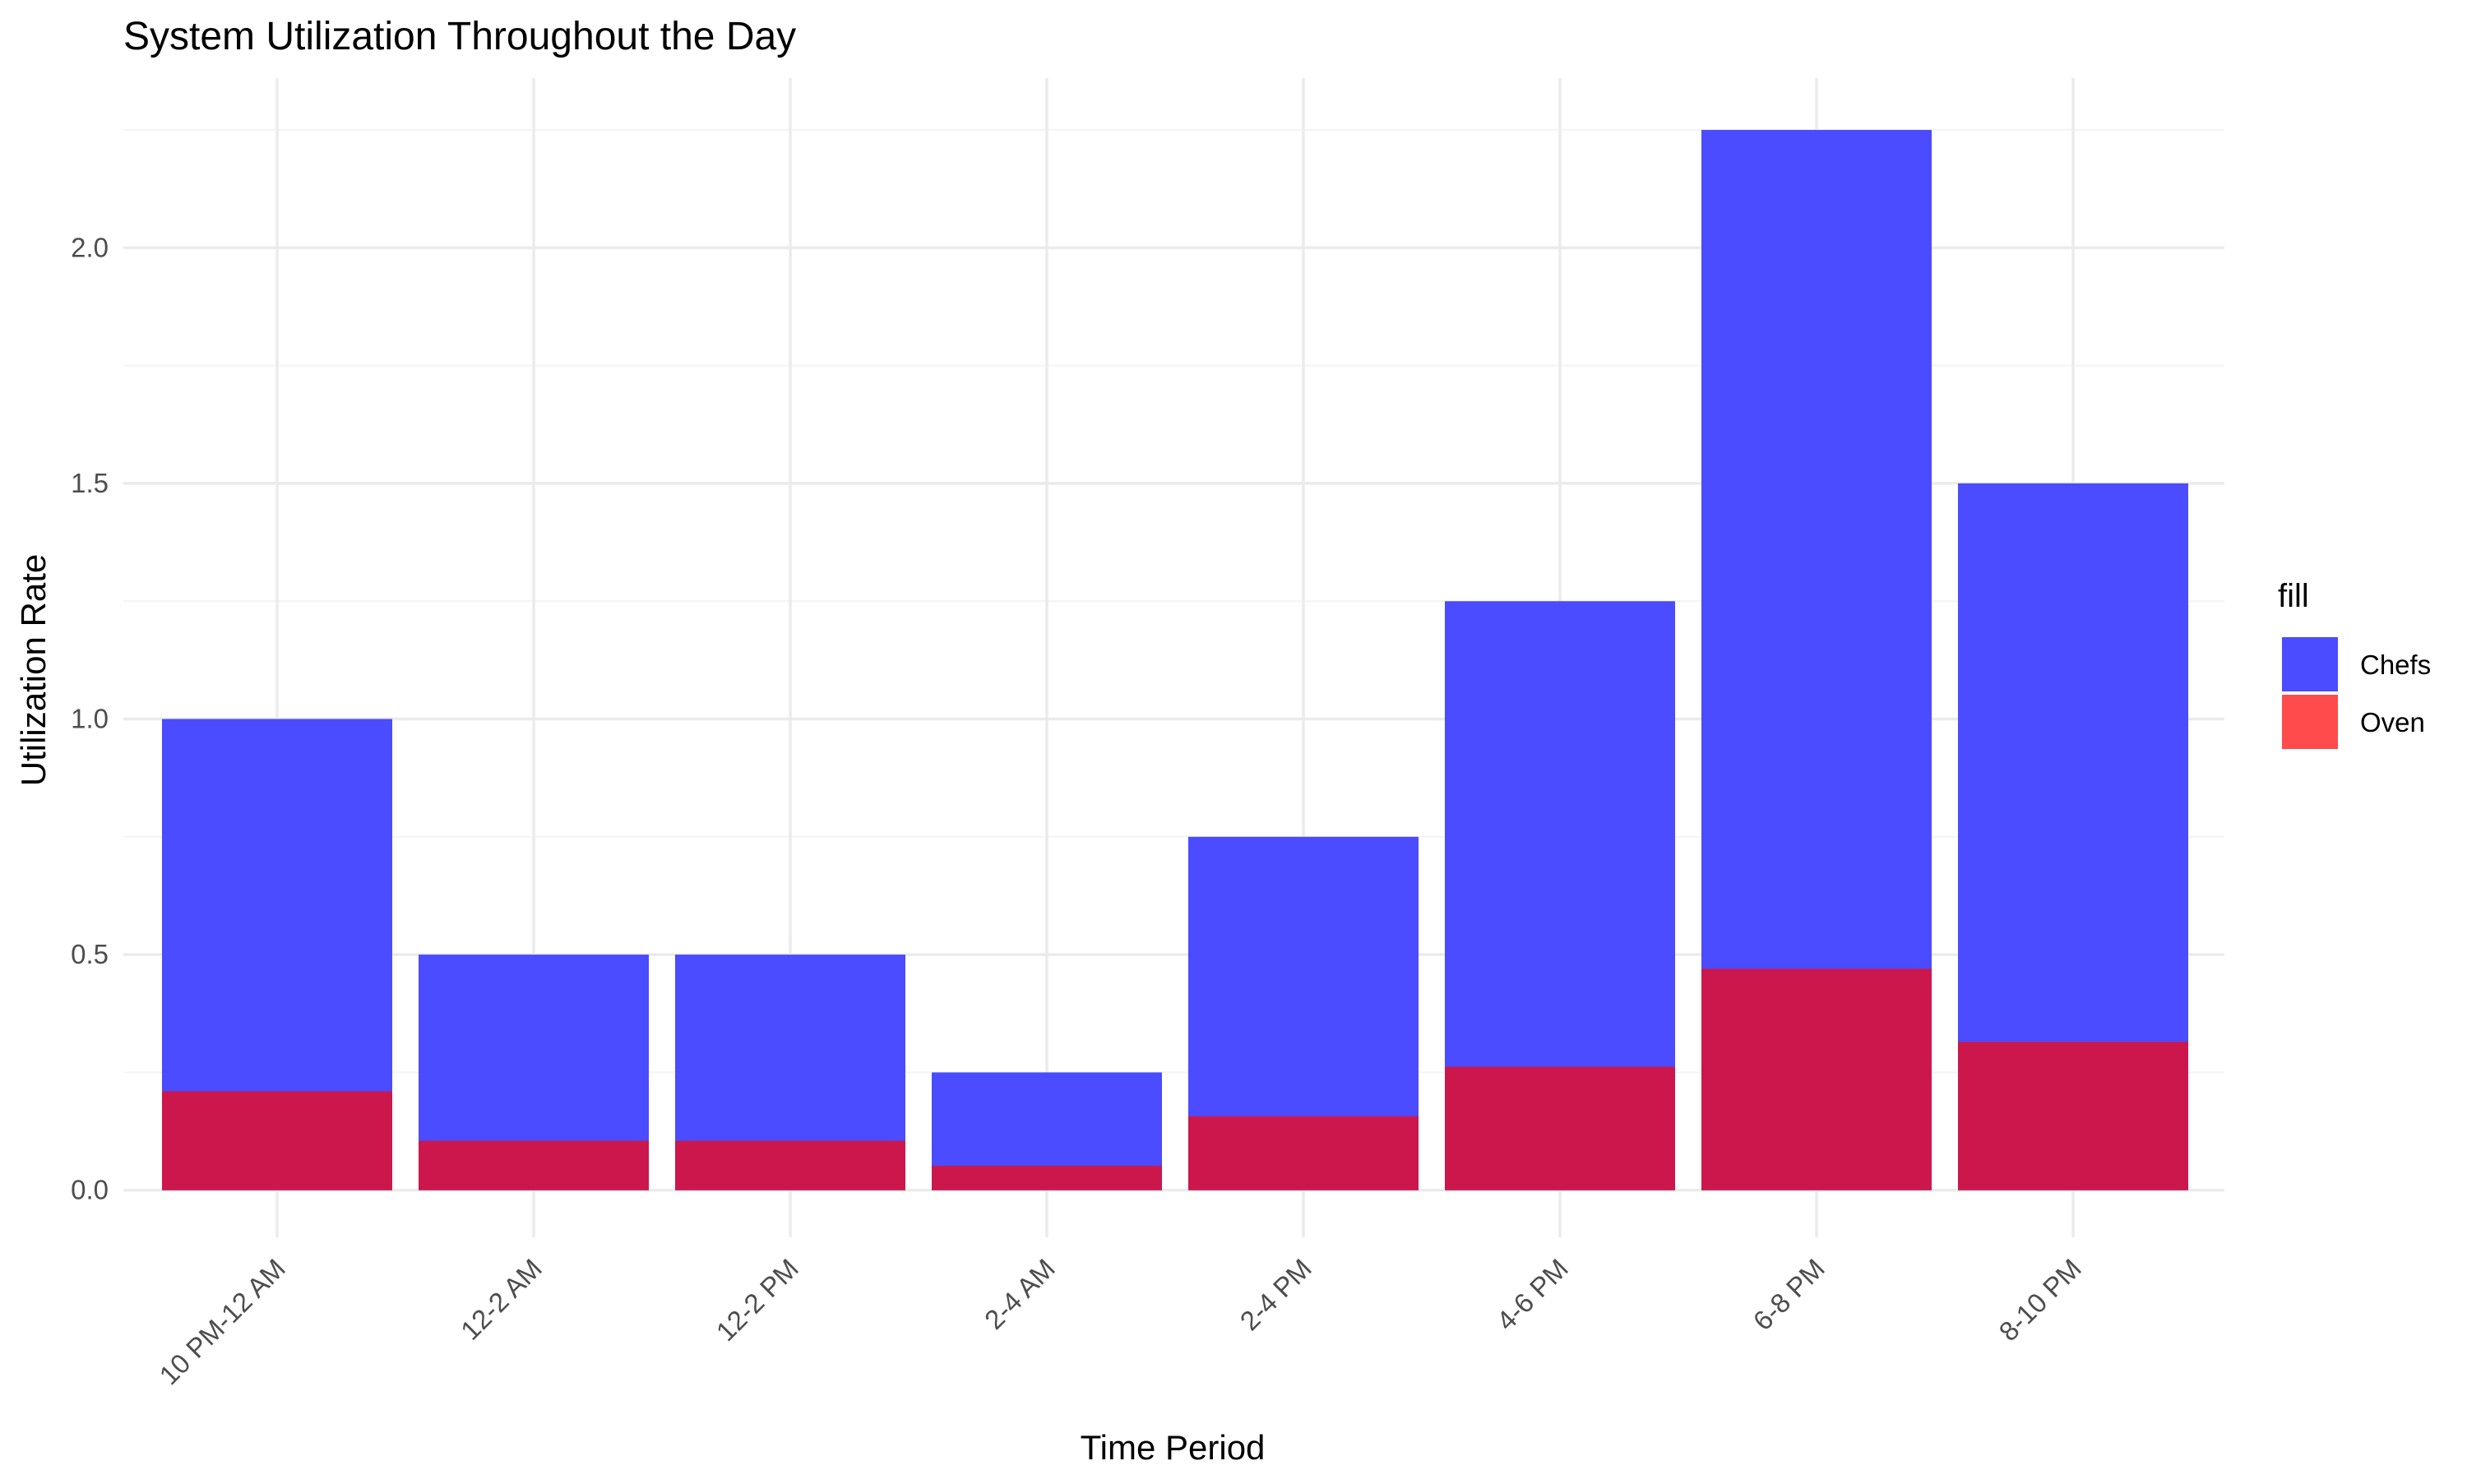 This screenshot has width=2467, height=1484. What do you see at coordinates (2293, 596) in the screenshot?
I see `legend-title: fill` at bounding box center [2293, 596].